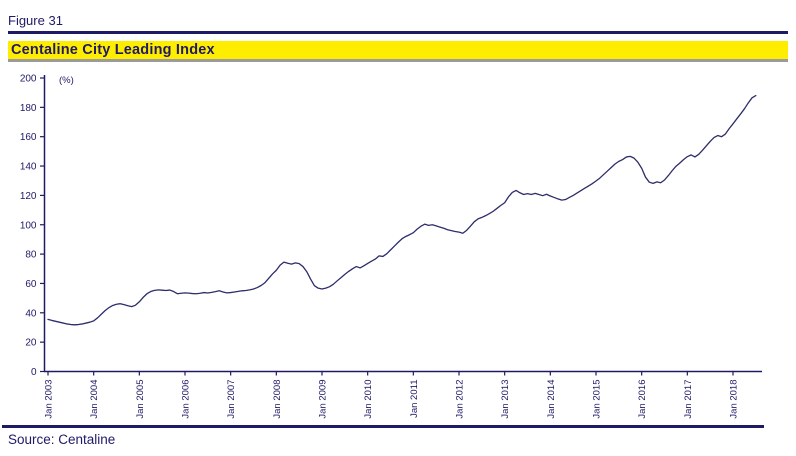 This screenshot has height=456, width=796. I want to click on x-tick-label: Jan 2015, so click(597, 399).